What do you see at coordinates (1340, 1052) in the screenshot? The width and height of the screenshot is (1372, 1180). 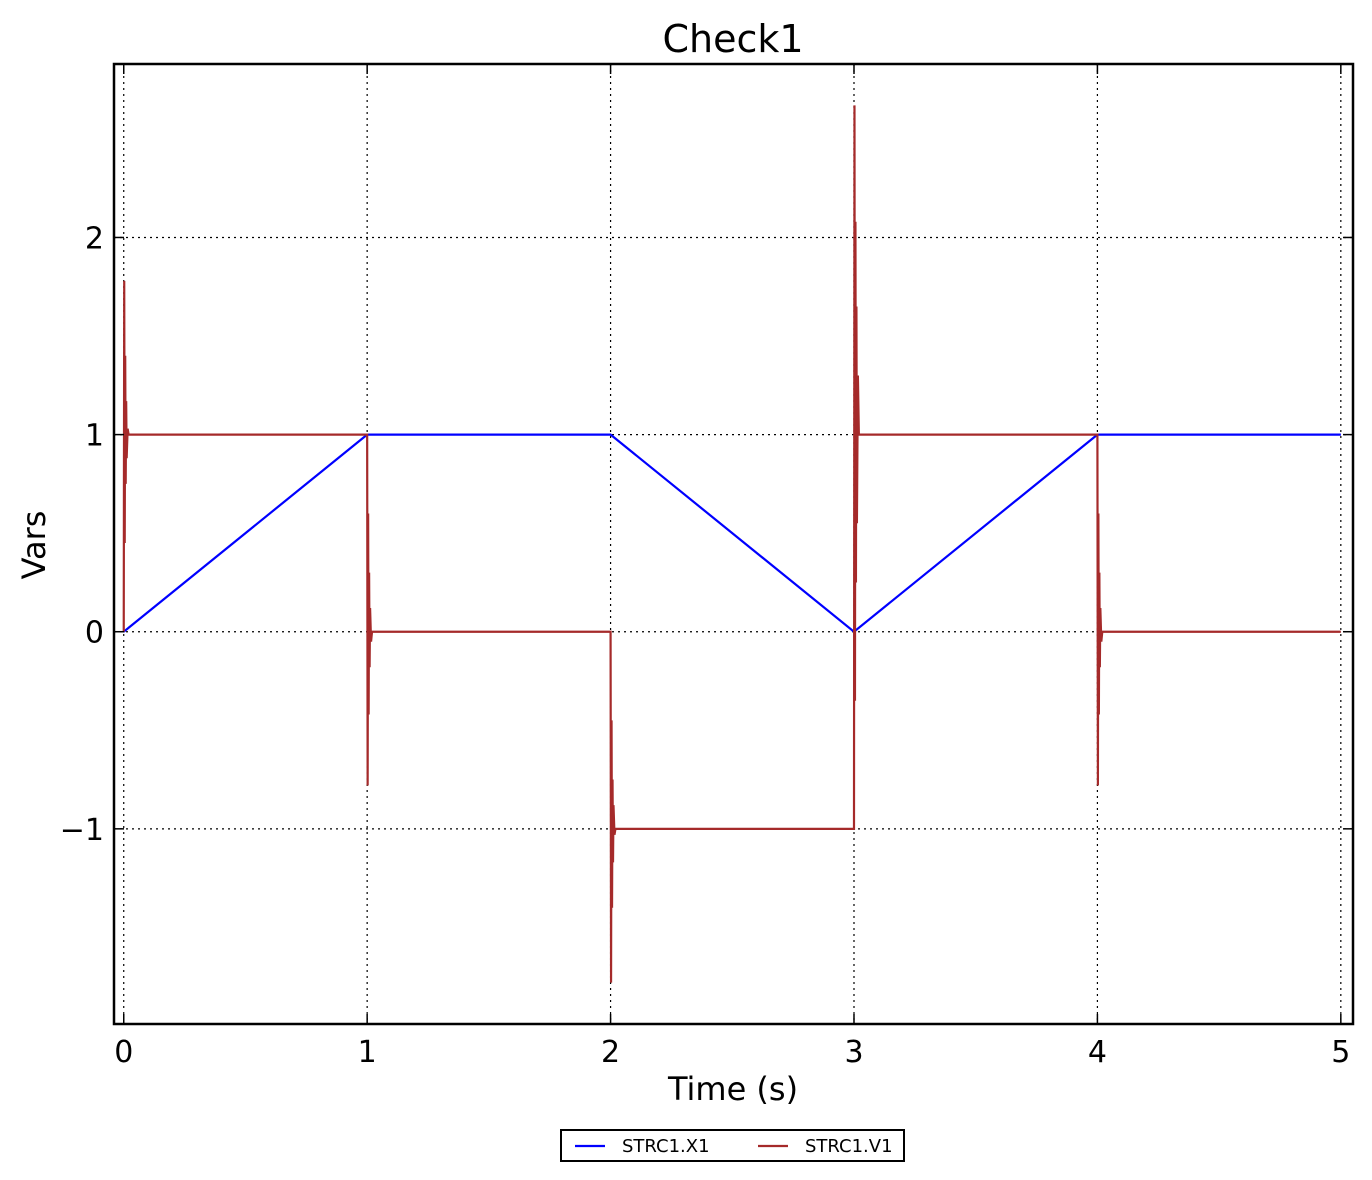 I see `x-tick-label: 5` at bounding box center [1340, 1052].